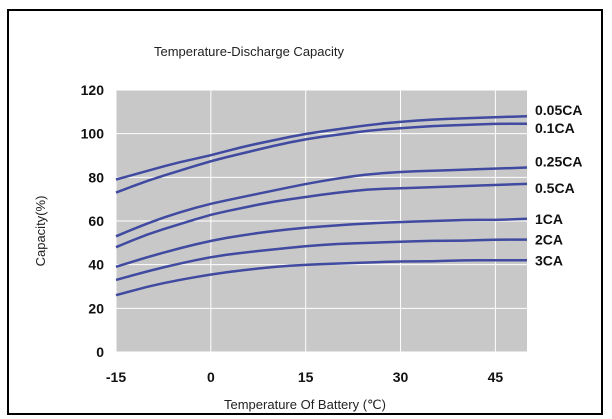  What do you see at coordinates (211, 377) in the screenshot?
I see `x-tick-label: 0` at bounding box center [211, 377].